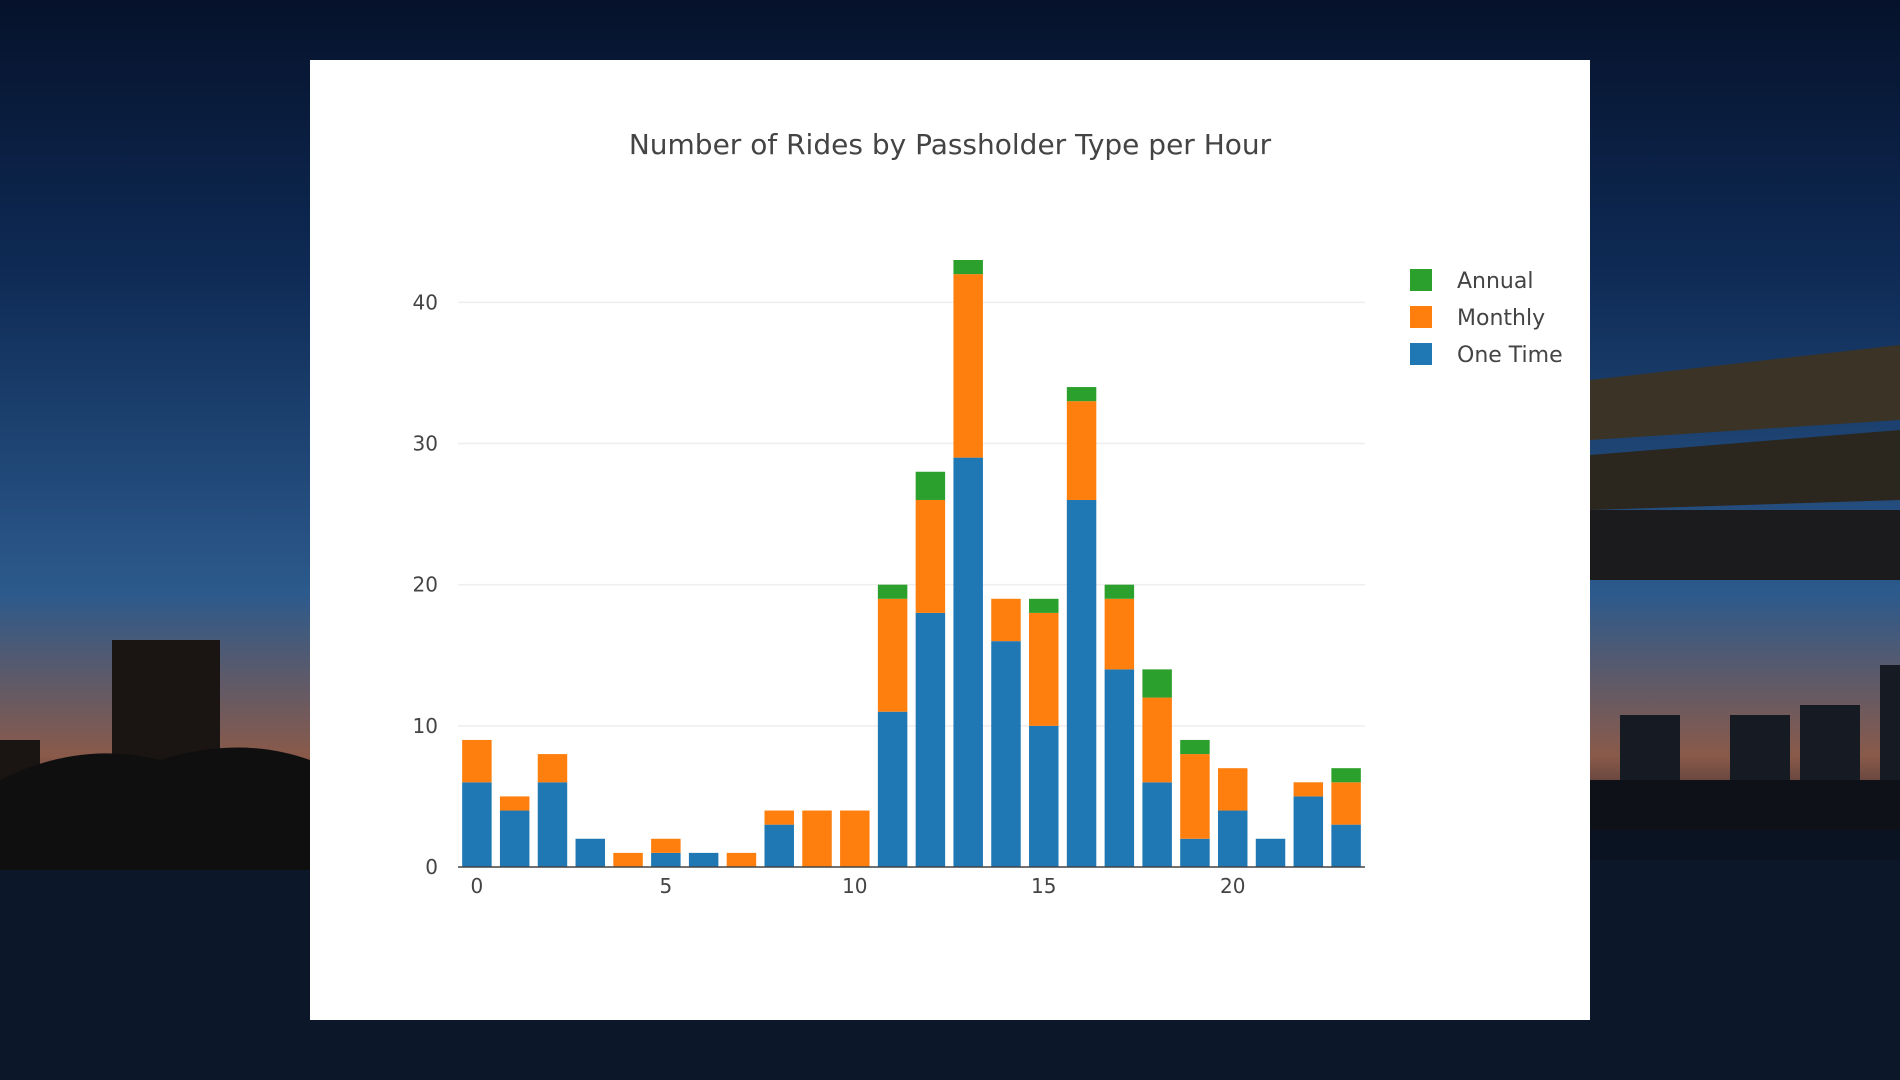 This screenshot has height=1080, width=1900. Describe the element at coordinates (431, 867) in the screenshot. I see `y-tick-label: 0` at that location.